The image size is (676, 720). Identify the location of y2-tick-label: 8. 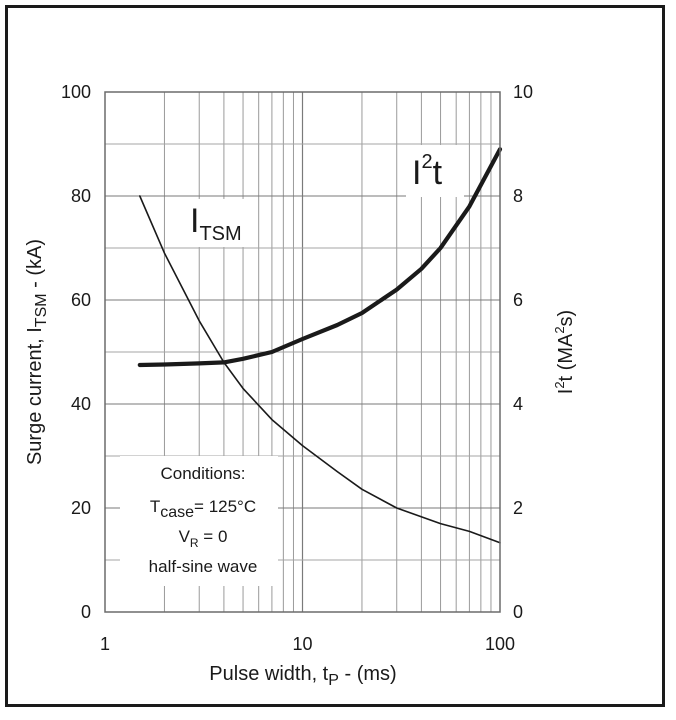
(518, 196).